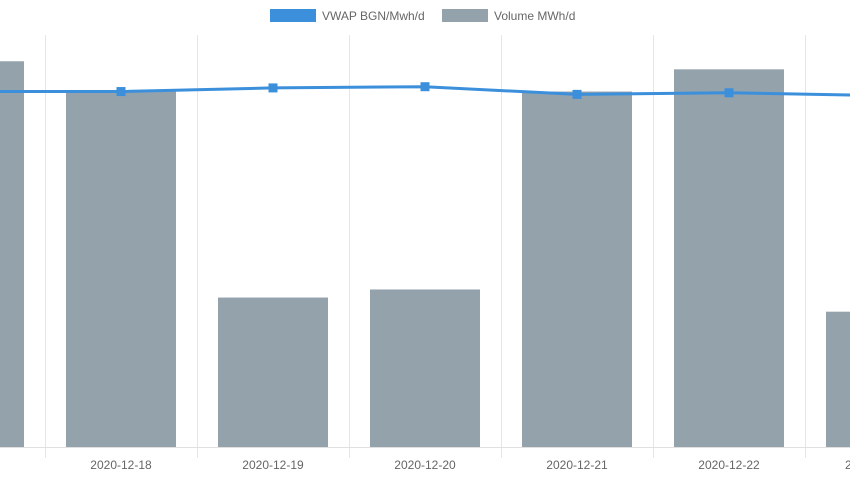  I want to click on x-tick-label: 2020-12-19, so click(273, 465).